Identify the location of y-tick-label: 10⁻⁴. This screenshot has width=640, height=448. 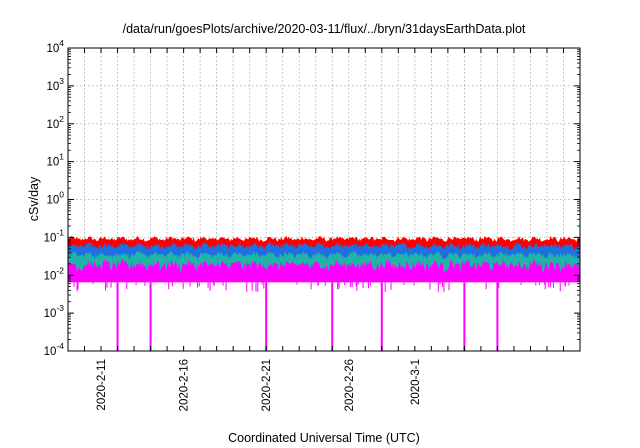
(54, 349).